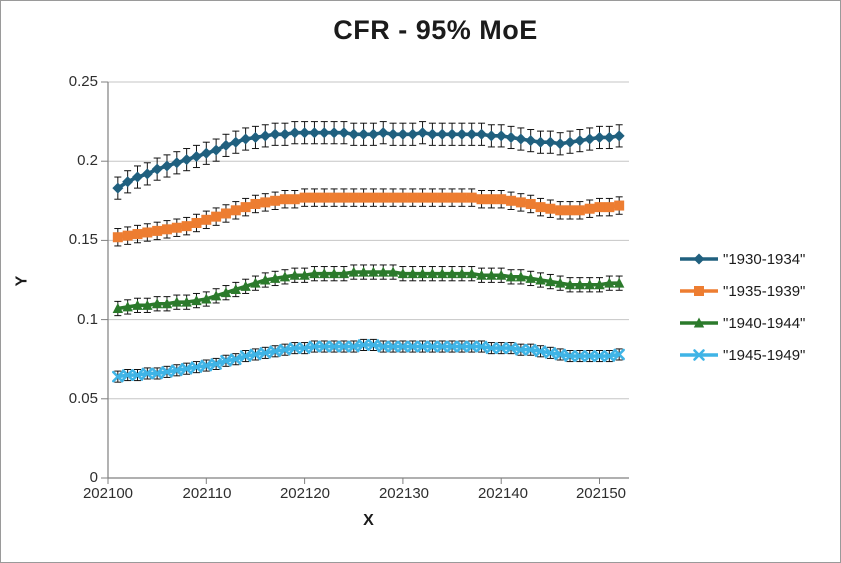 Image resolution: width=841 pixels, height=563 pixels. What do you see at coordinates (87, 319) in the screenshot?
I see `y-tick-label: 0.1` at bounding box center [87, 319].